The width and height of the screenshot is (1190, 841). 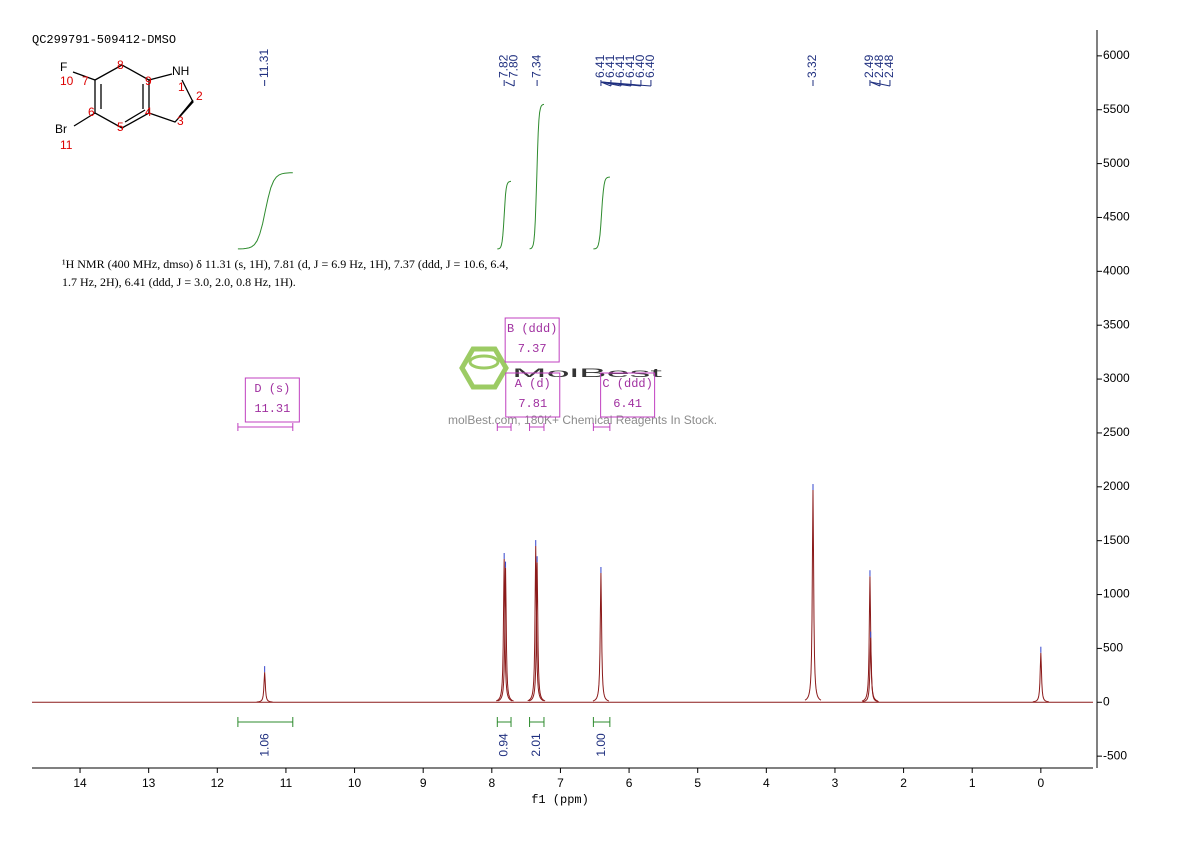 What do you see at coordinates (180, 121) in the screenshot?
I see `atom-number: 3` at bounding box center [180, 121].